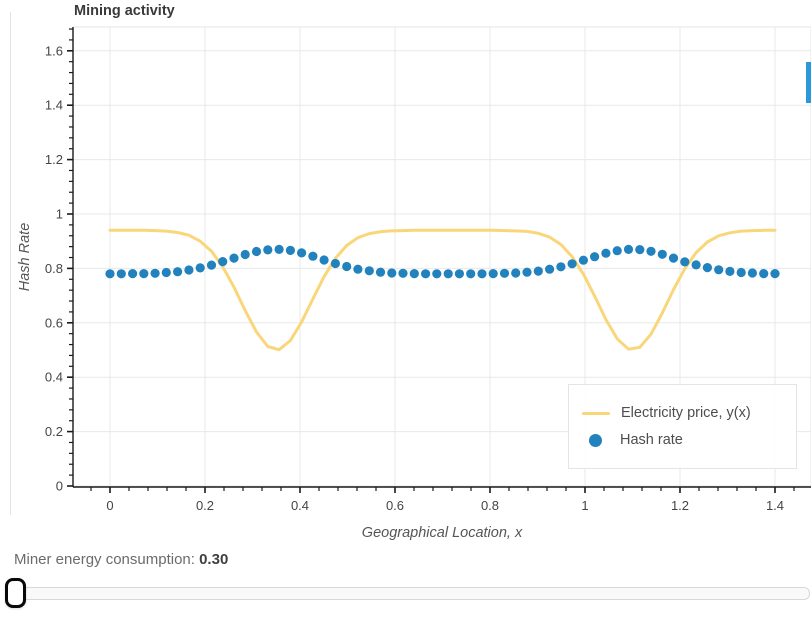  I want to click on x-tick-label: 0.6, so click(395, 505).